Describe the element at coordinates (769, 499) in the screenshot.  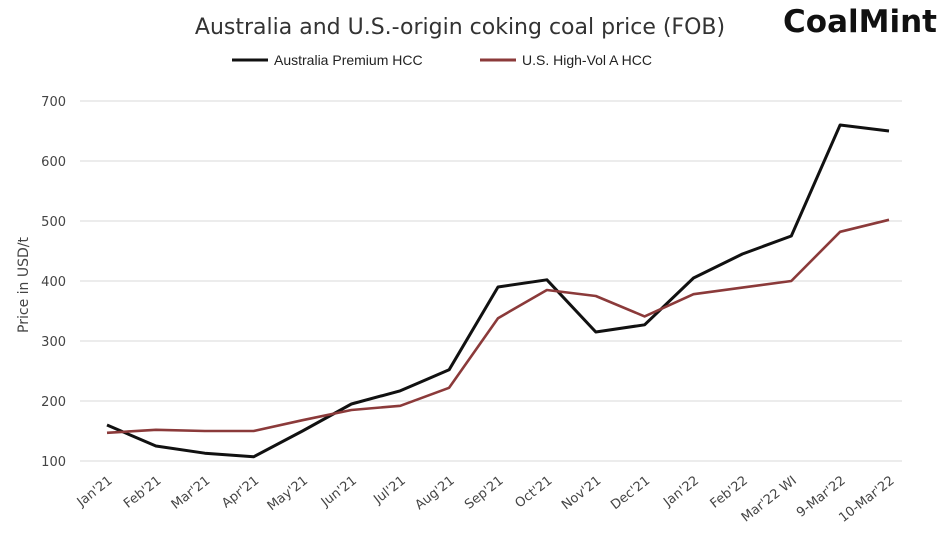
I see `x-tick-label: Mar'22 WI` at that location.